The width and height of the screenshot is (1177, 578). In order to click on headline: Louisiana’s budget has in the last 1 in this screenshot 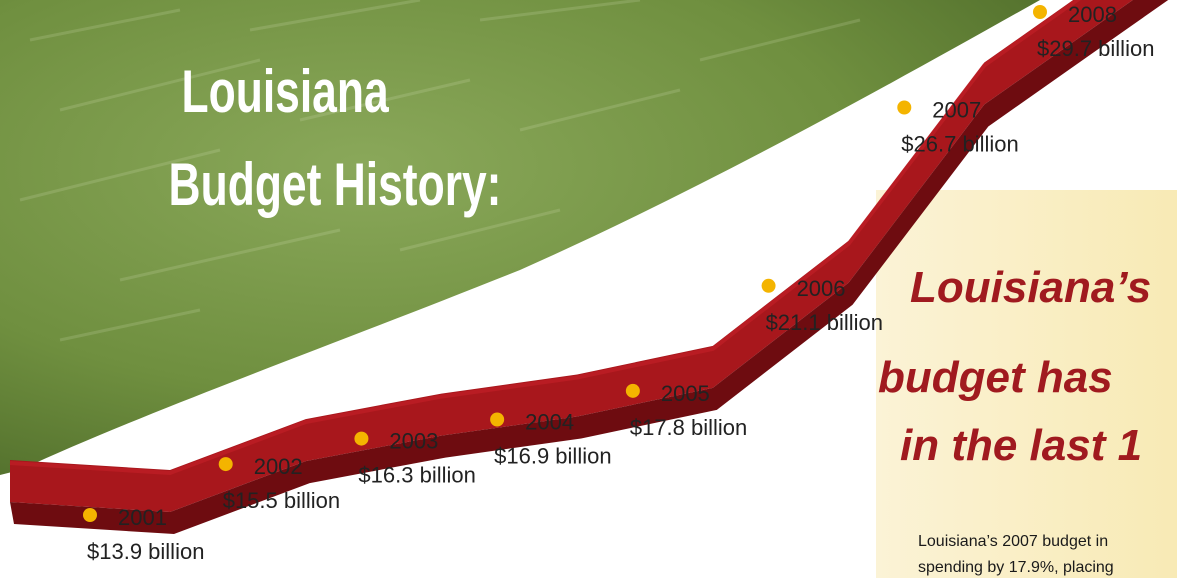, I will do `click(1014, 366)`.